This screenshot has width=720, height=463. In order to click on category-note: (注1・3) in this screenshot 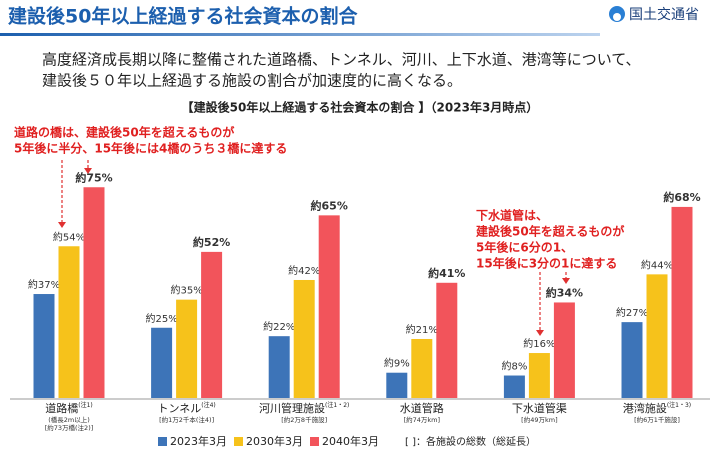, I will do `click(679, 405)`.